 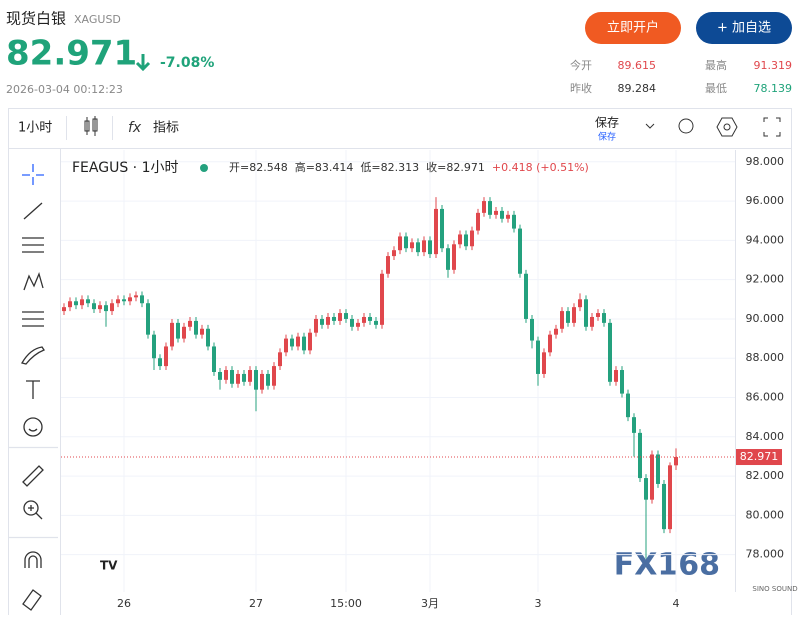 What do you see at coordinates (765, 161) in the screenshot?
I see `y-tick-label: 98.000` at bounding box center [765, 161].